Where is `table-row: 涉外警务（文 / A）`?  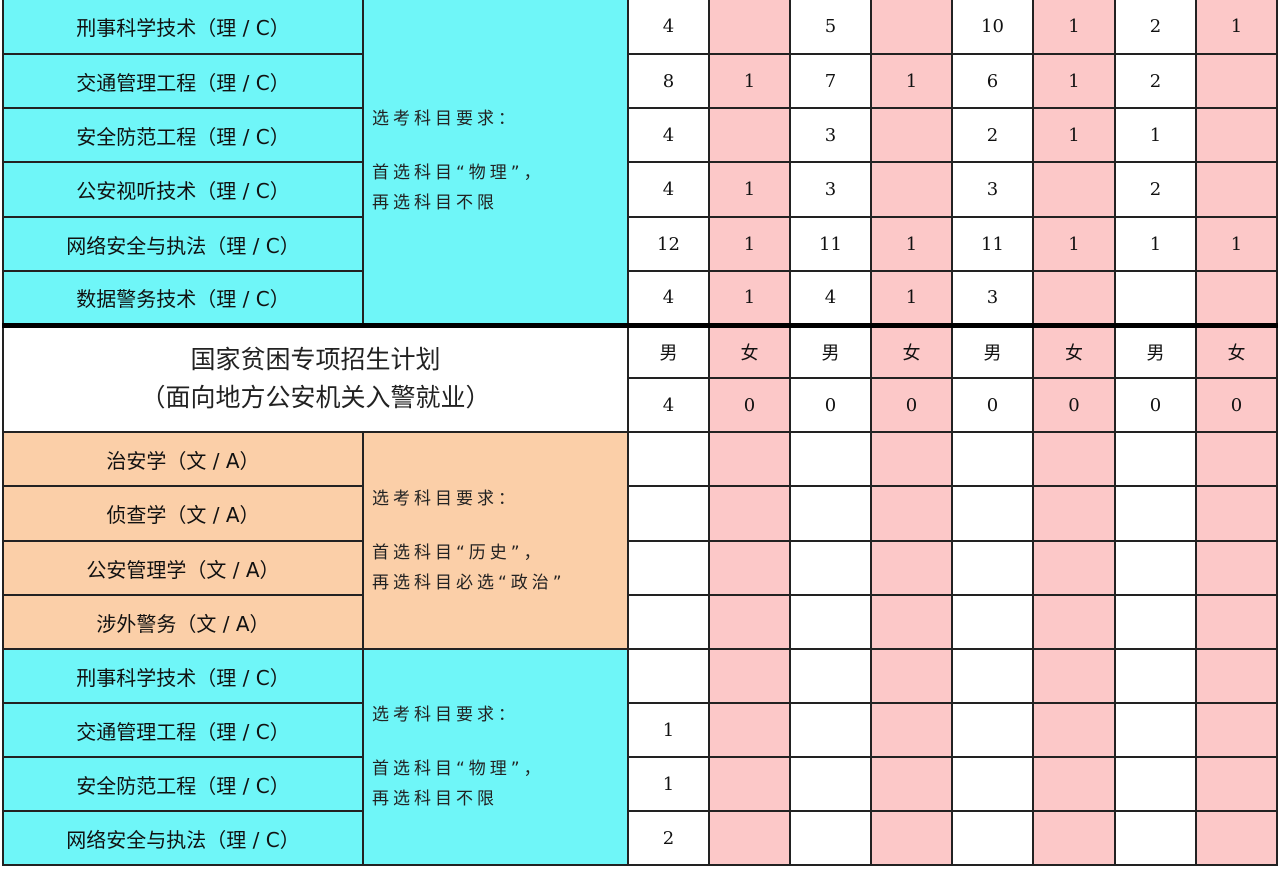
table-row: 涉外警务（文 / A） is located at coordinates (640, 622).